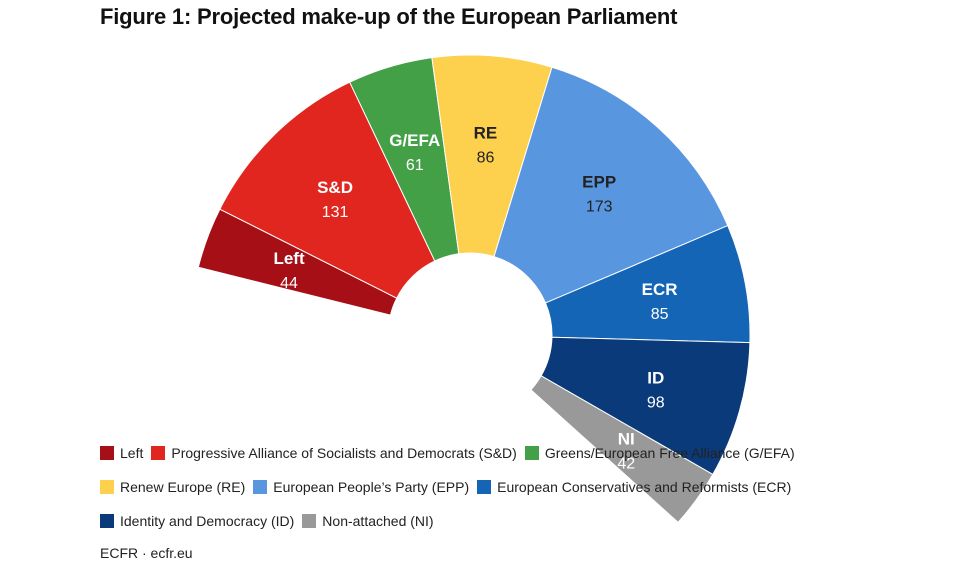  What do you see at coordinates (335, 187) in the screenshot?
I see `segment-label: S&D` at bounding box center [335, 187].